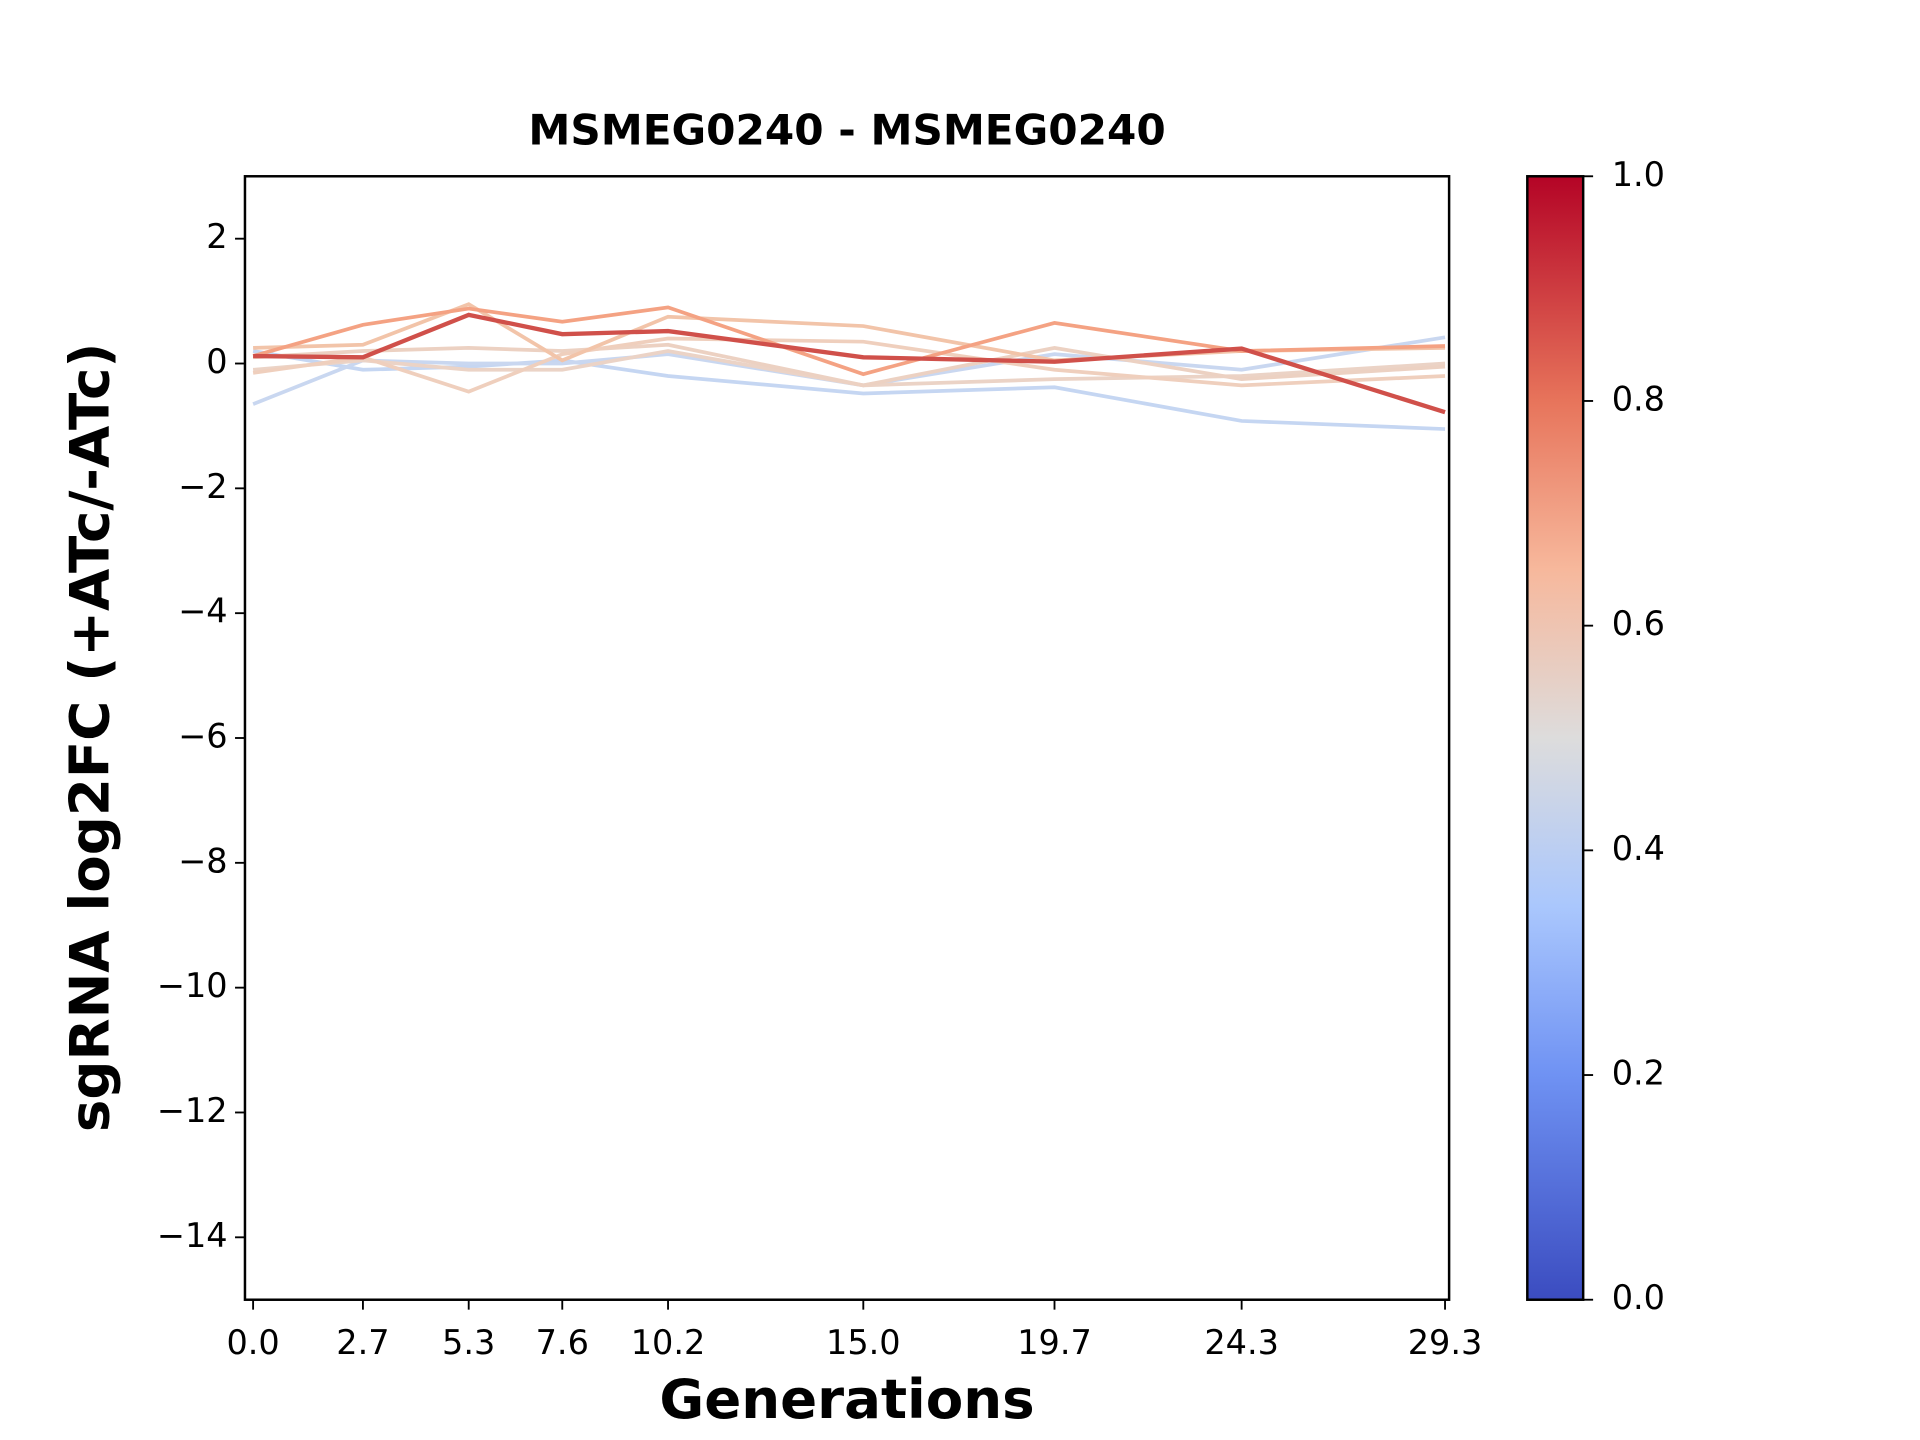 This screenshot has height=1440, width=1920. I want to click on y-tick-label: −14, so click(192, 1235).